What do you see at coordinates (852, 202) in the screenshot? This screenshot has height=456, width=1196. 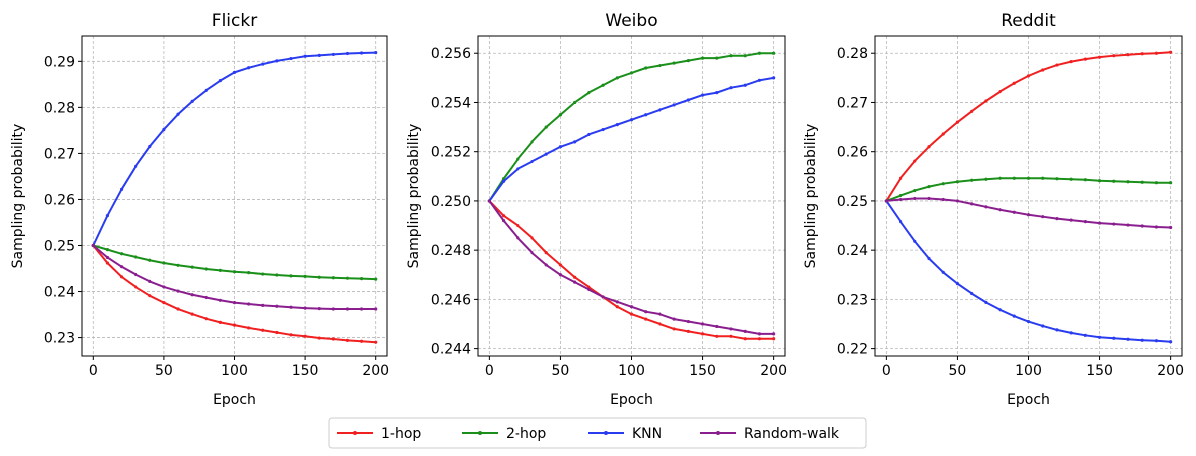 I see `y-tick-label: 0.25` at bounding box center [852, 202].